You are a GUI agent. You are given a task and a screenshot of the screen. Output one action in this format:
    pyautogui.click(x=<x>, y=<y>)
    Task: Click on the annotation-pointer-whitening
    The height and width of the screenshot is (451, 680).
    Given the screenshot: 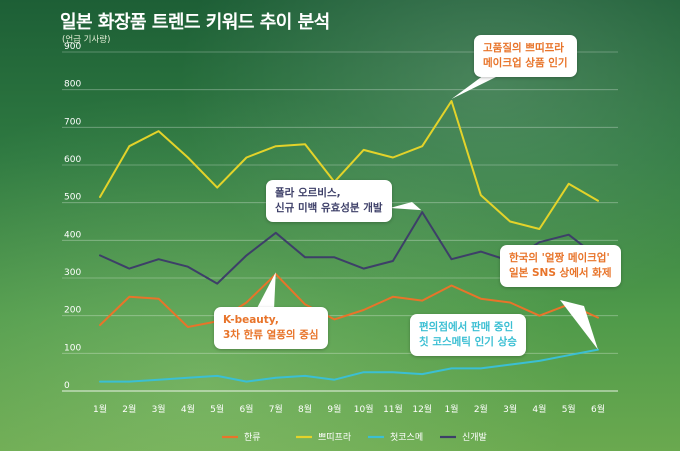 What is the action you would take?
    pyautogui.click(x=406, y=206)
    